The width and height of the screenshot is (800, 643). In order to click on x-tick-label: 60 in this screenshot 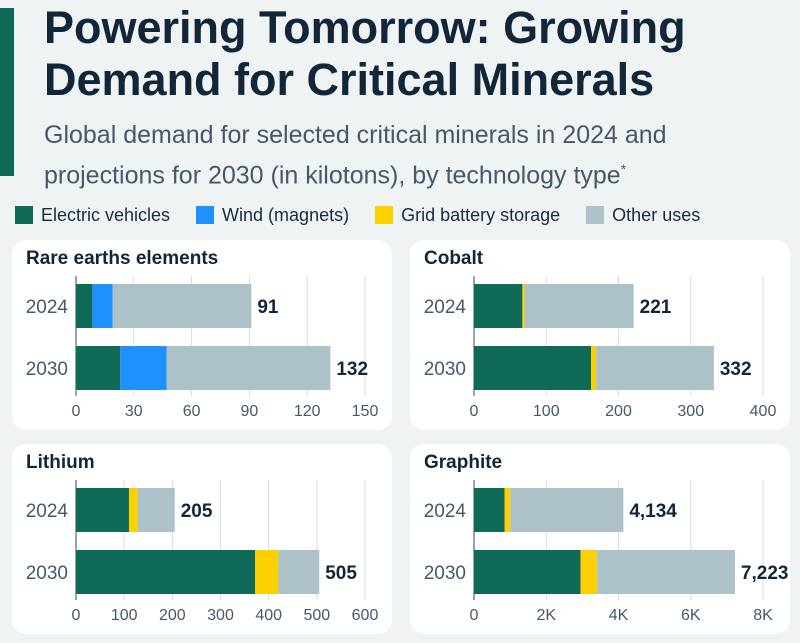, I will do `click(192, 411)`.